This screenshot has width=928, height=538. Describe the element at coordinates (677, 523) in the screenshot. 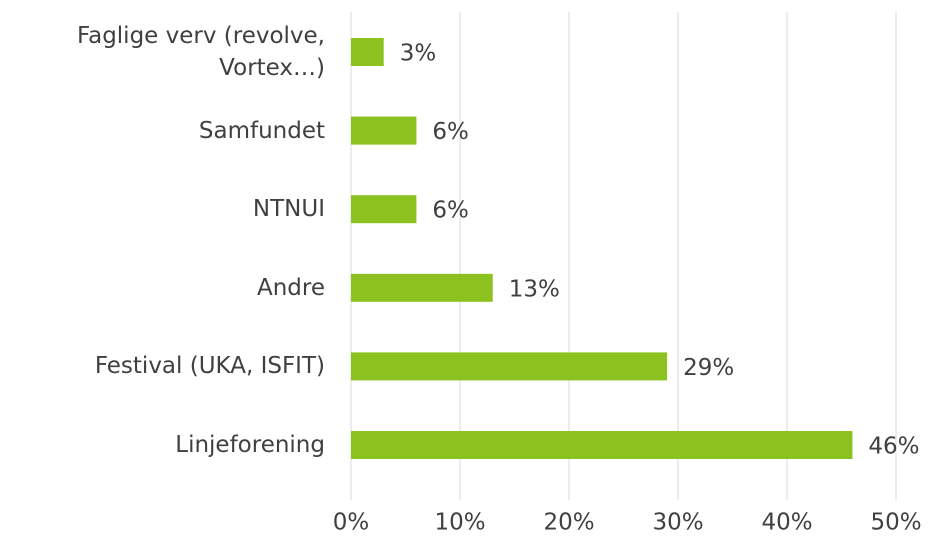

I see `x-tick-label: 30%` at that location.